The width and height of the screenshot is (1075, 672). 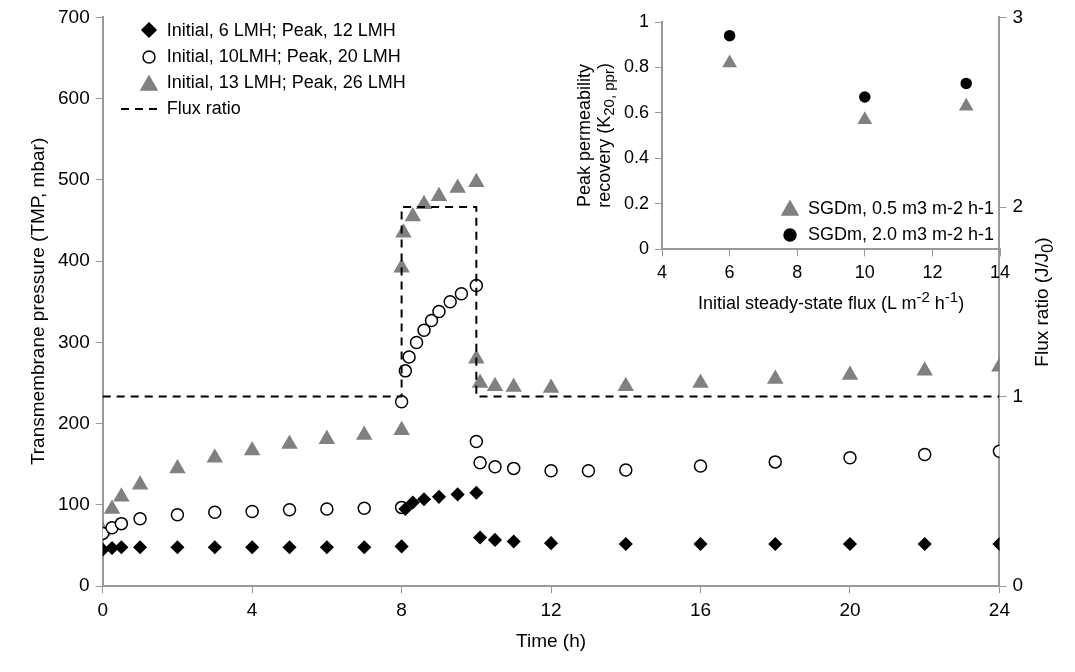 What do you see at coordinates (636, 66) in the screenshot?
I see `y-tick-label: 0.8` at bounding box center [636, 66].